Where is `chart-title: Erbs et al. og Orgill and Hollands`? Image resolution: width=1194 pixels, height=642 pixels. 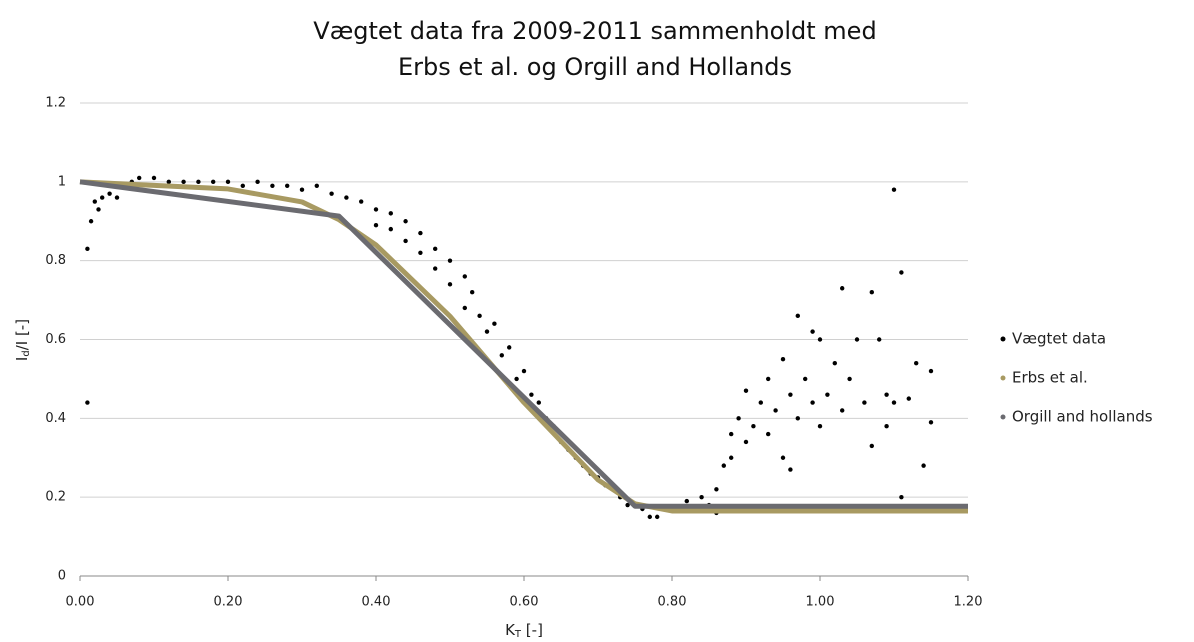
chart-title: Erbs et al. og Orgill and Hollands is located at coordinates (595, 67).